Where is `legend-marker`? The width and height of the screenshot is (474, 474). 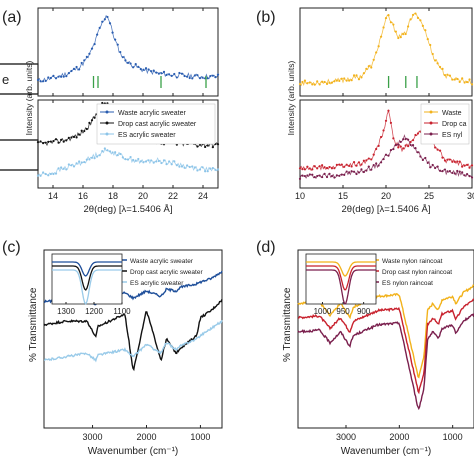
legend-marker is located at coordinates (107, 134).